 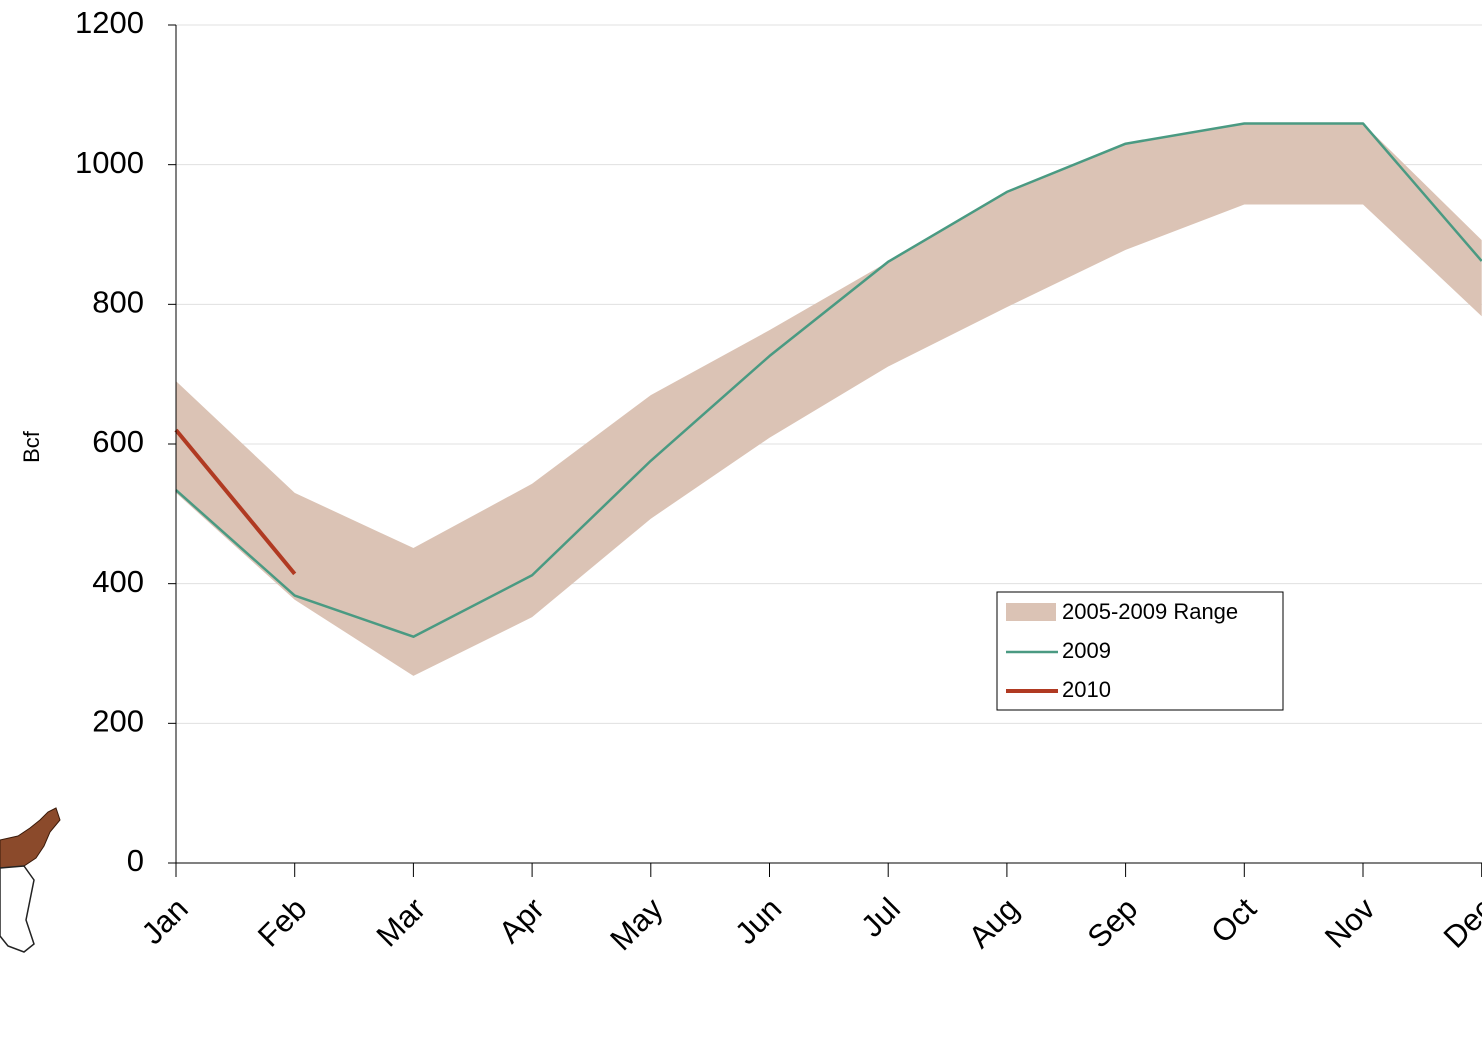 What do you see at coordinates (1233, 920) in the screenshot?
I see `x-tick-label: Oct` at bounding box center [1233, 920].